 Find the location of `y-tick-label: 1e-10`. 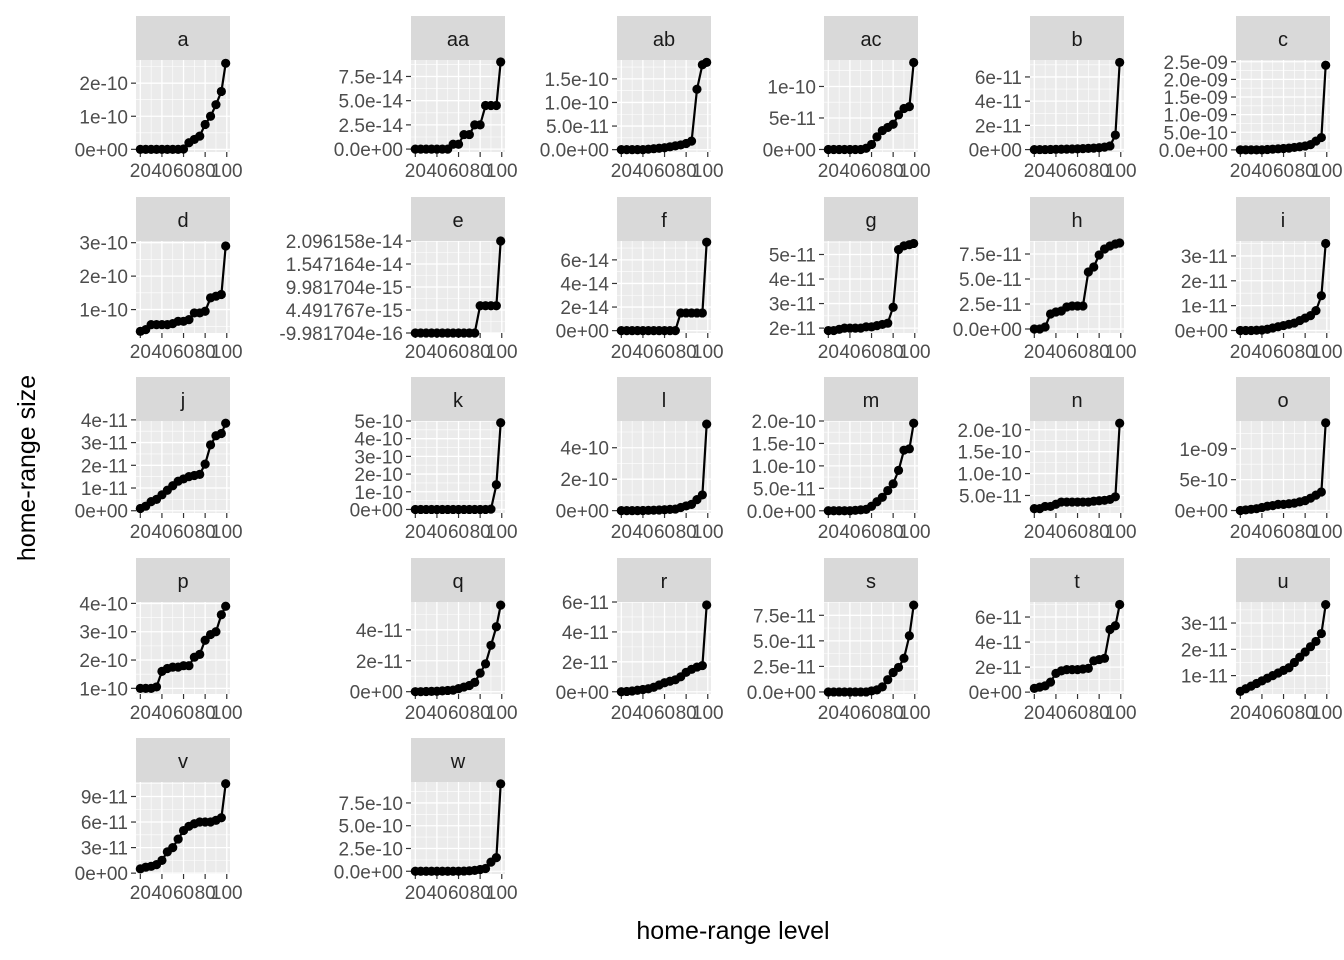

y-tick-label: 1e-10 is located at coordinates (791, 87).